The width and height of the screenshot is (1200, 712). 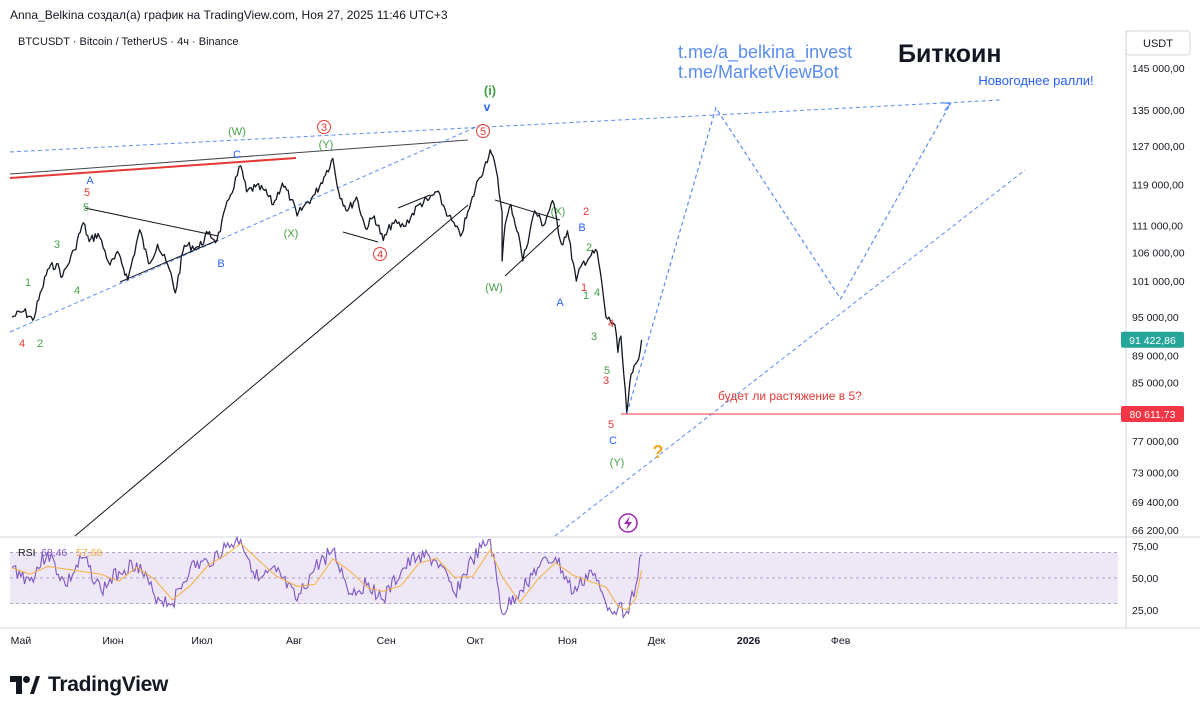 I want to click on telegram-link-2: t.me/MarketViewBot, so click(x=758, y=72).